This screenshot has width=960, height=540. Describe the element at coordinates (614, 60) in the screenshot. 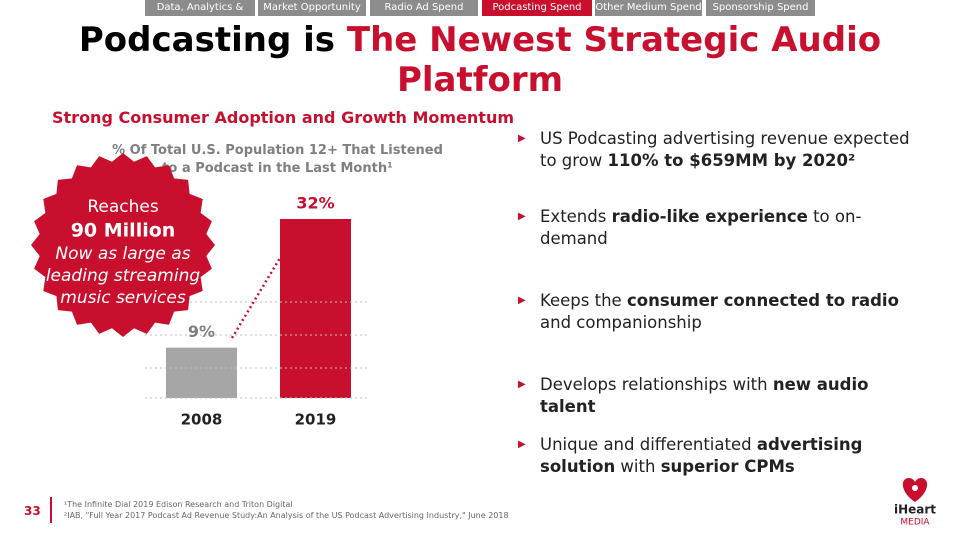

I see `title-accent: The Newest Strategic Audio Platform` at that location.